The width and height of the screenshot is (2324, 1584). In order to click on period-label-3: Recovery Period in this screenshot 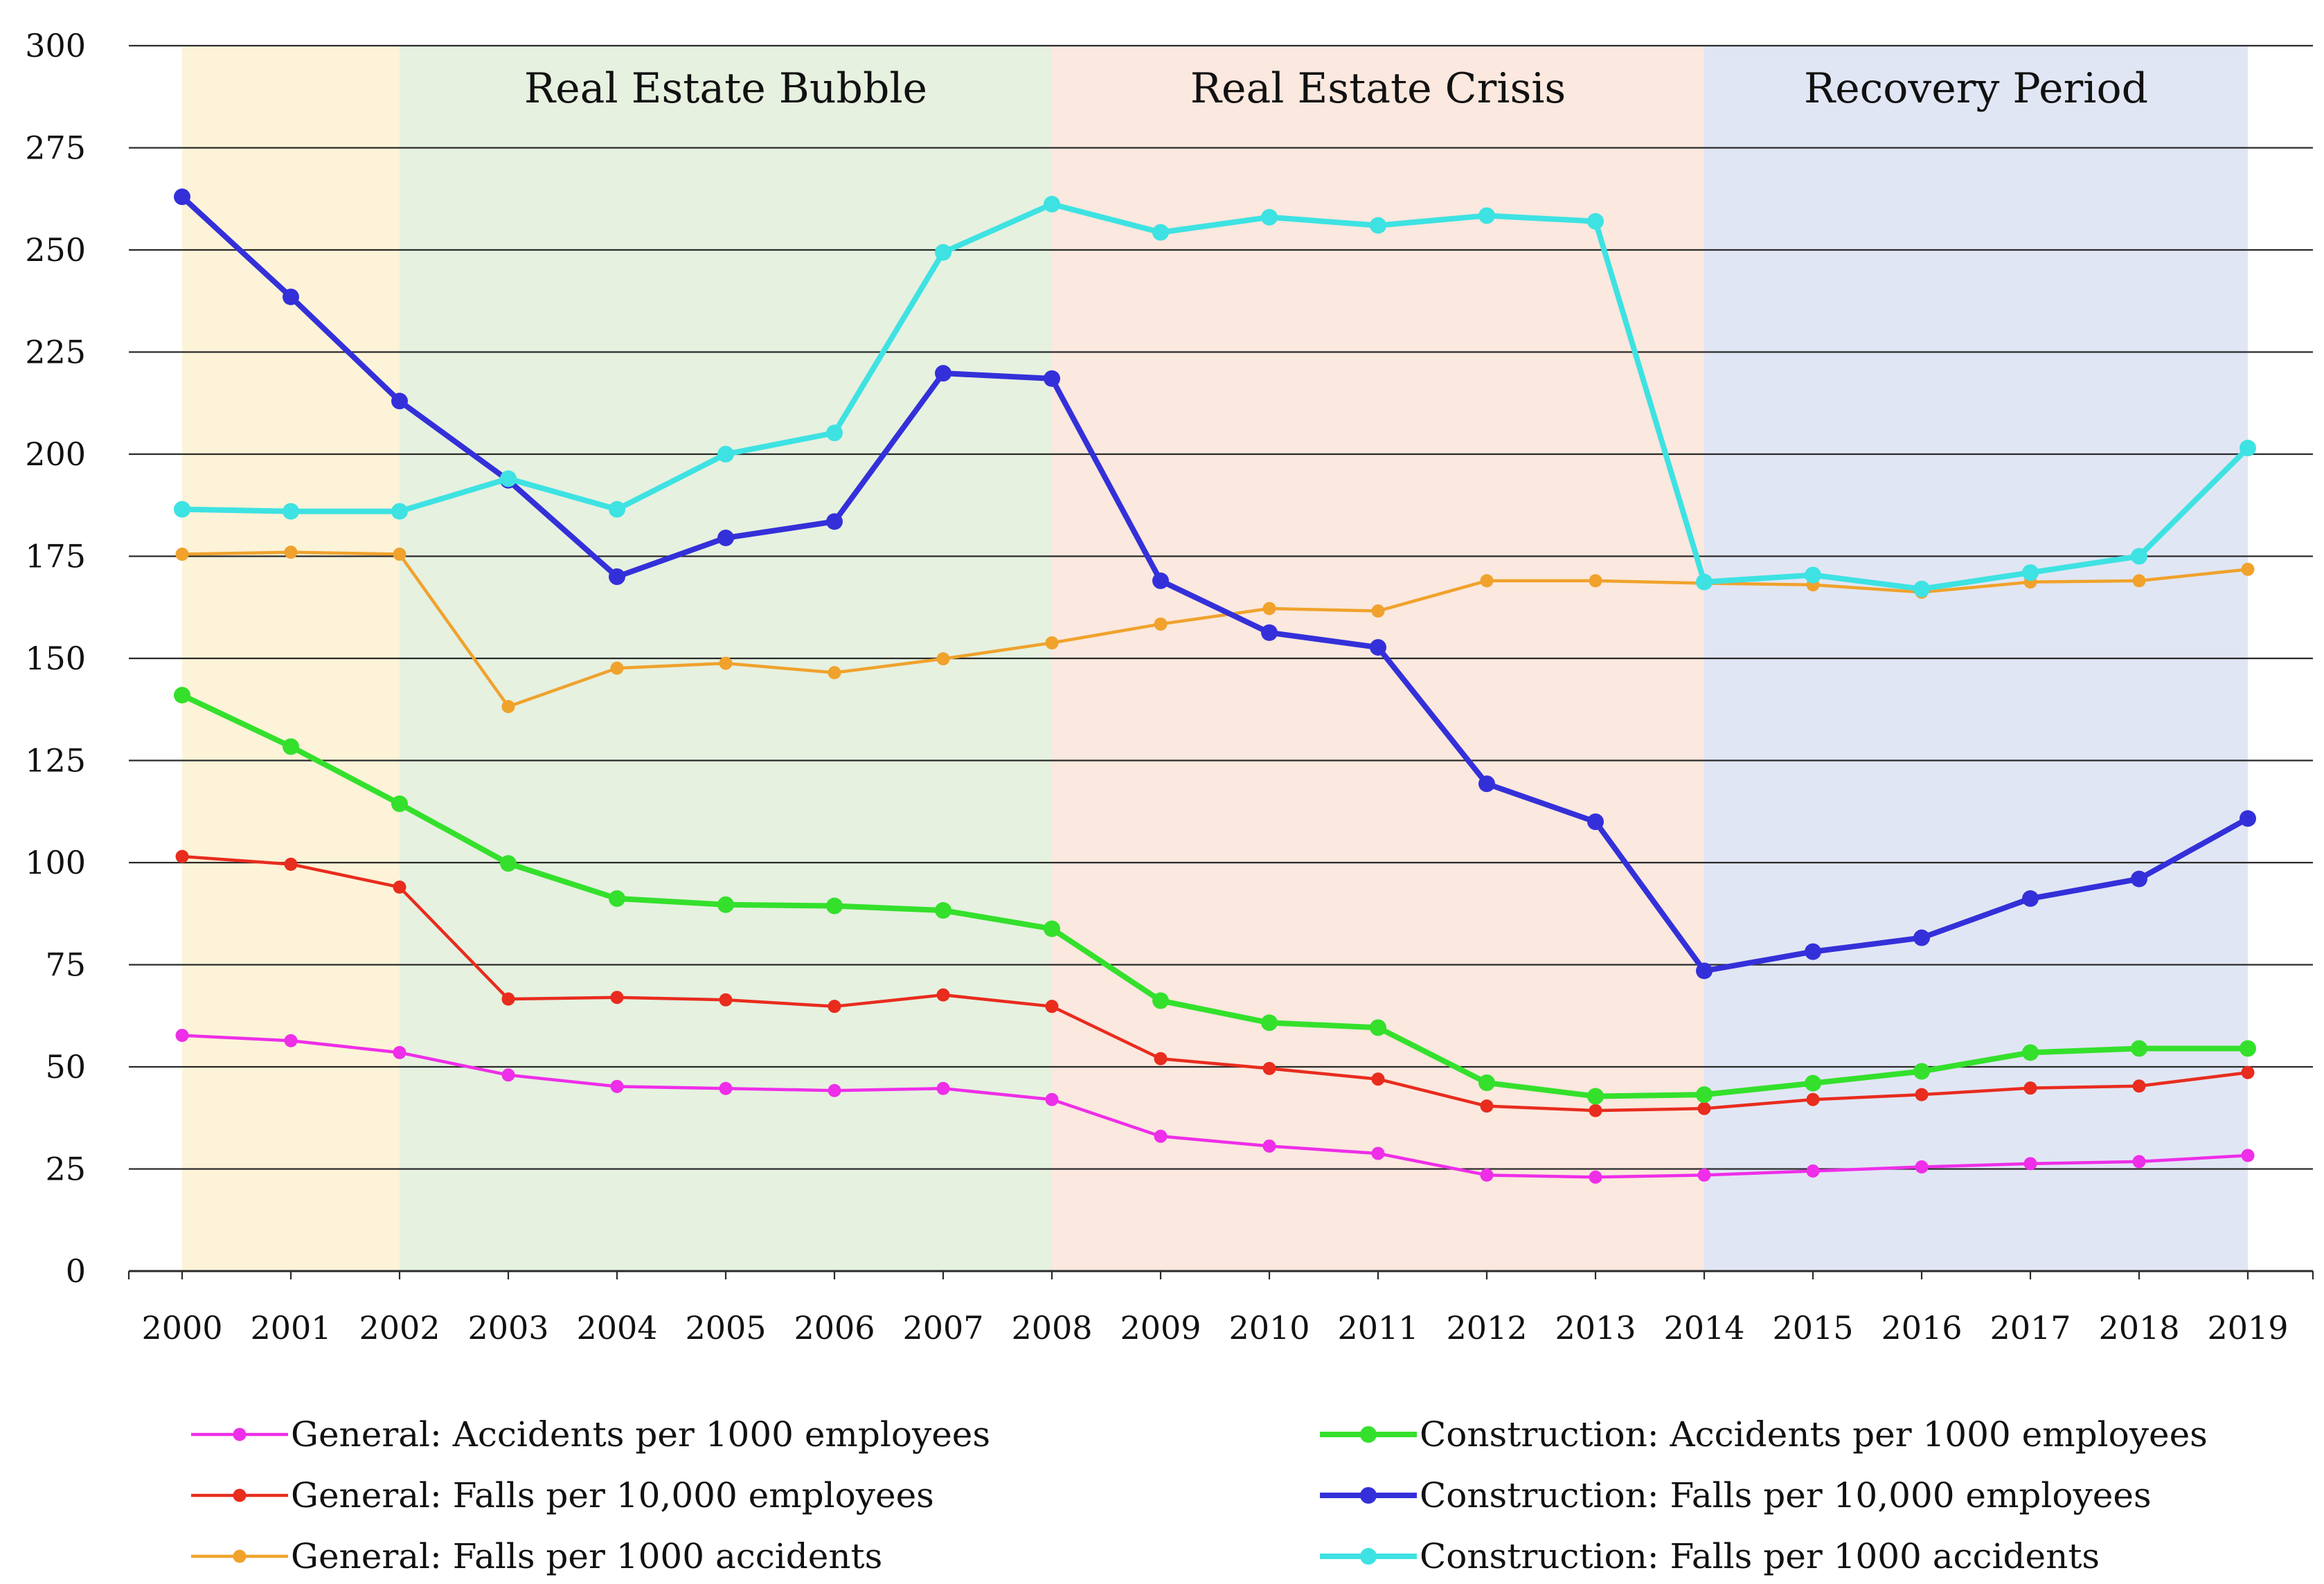, I will do `click(1976, 88)`.